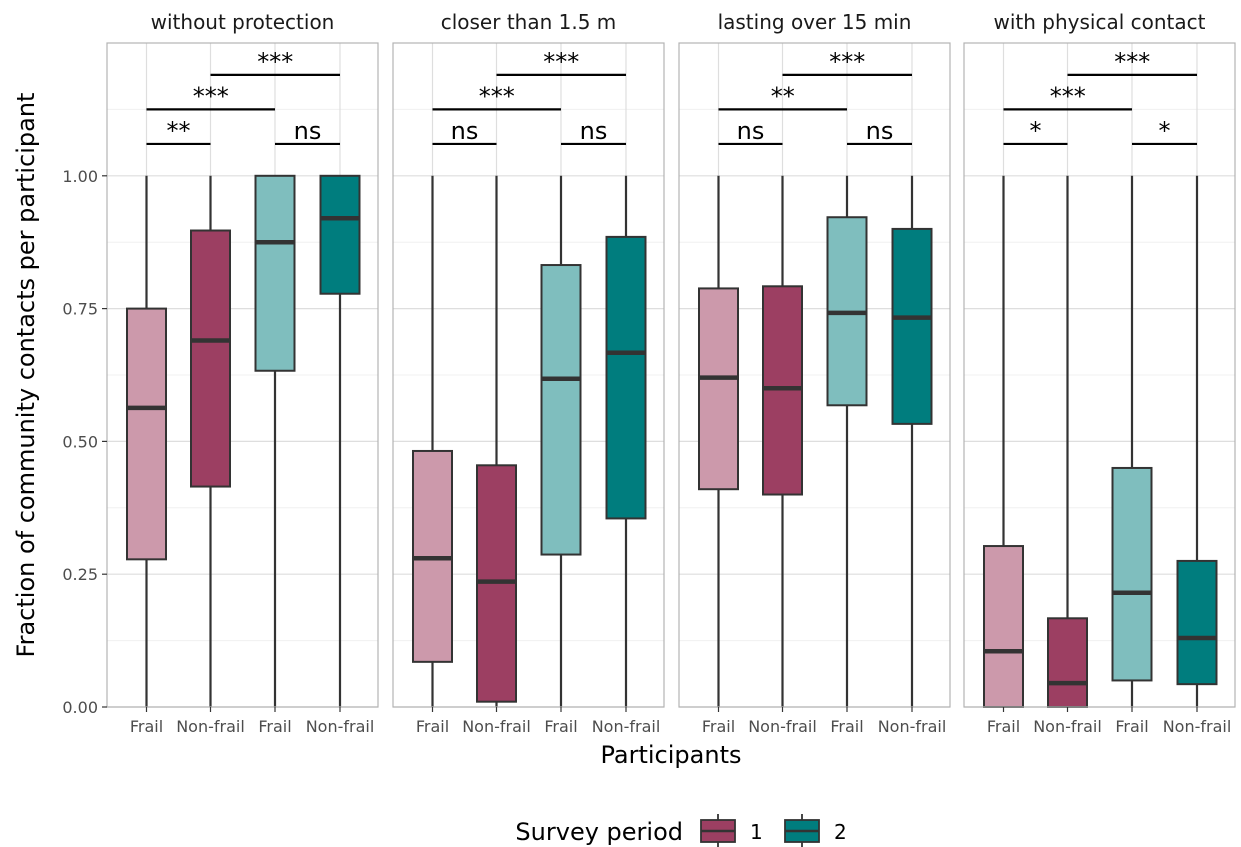  Describe the element at coordinates (756, 832) in the screenshot. I see `legend-label: 1` at that location.